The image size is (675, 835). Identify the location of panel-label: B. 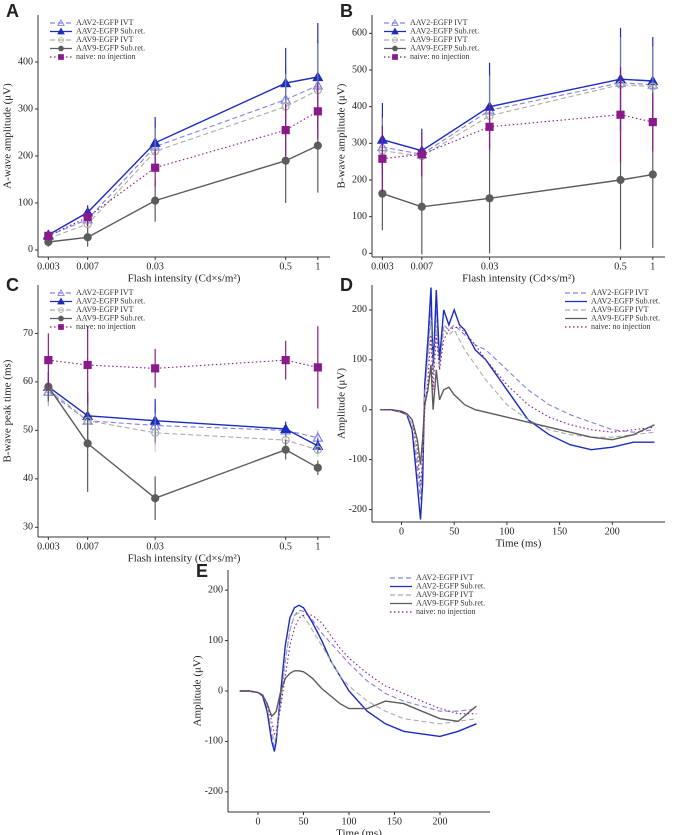
(346, 11).